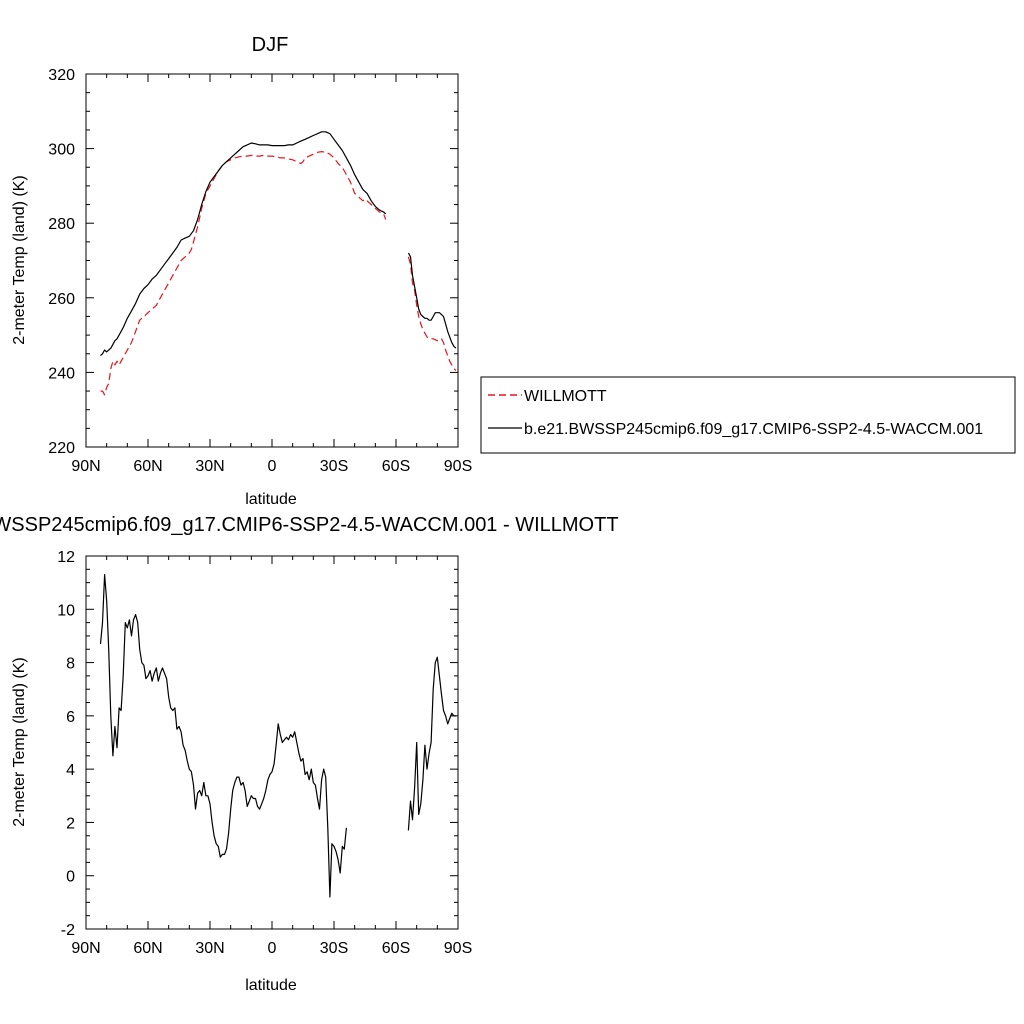 The image size is (1024, 1024). What do you see at coordinates (61, 150) in the screenshot?
I see `top-y-tick-label: 300` at bounding box center [61, 150].